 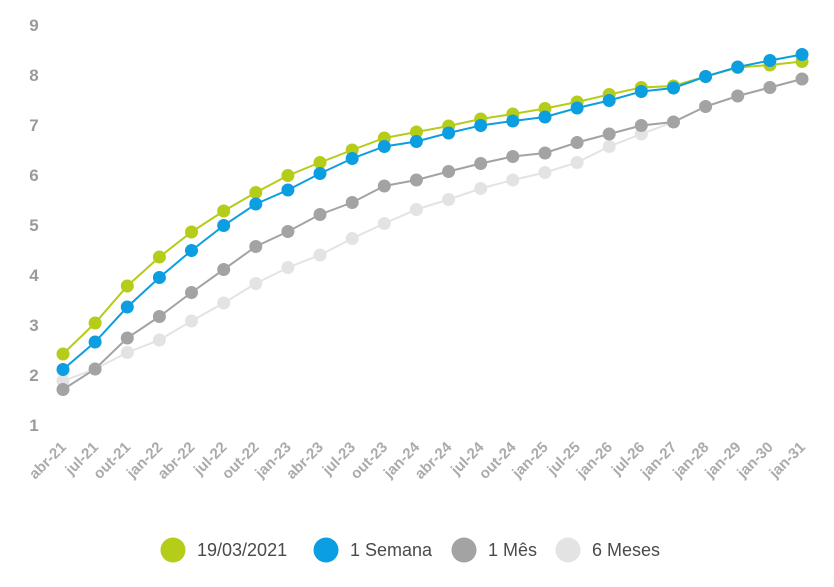 What do you see at coordinates (754, 460) in the screenshot?
I see `x-tick-label: jan-30` at bounding box center [754, 460].